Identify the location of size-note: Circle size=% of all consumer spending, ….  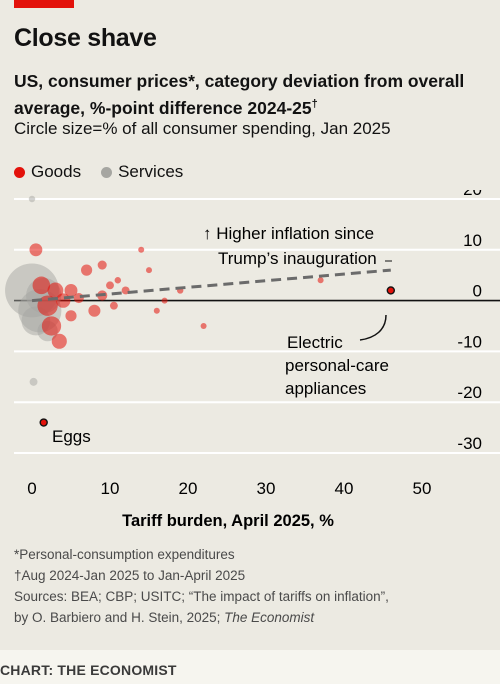
(202, 128).